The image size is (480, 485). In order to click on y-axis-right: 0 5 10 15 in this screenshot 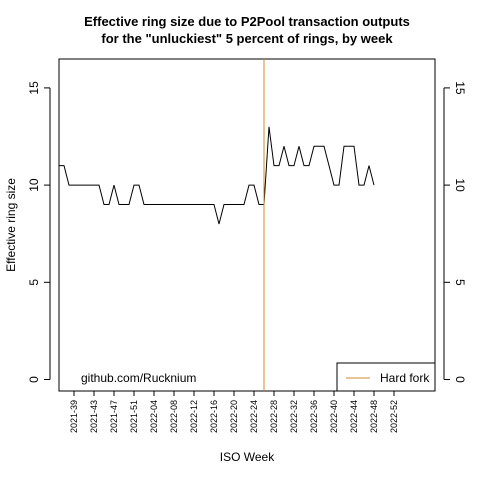, I will do `click(455, 232)`.